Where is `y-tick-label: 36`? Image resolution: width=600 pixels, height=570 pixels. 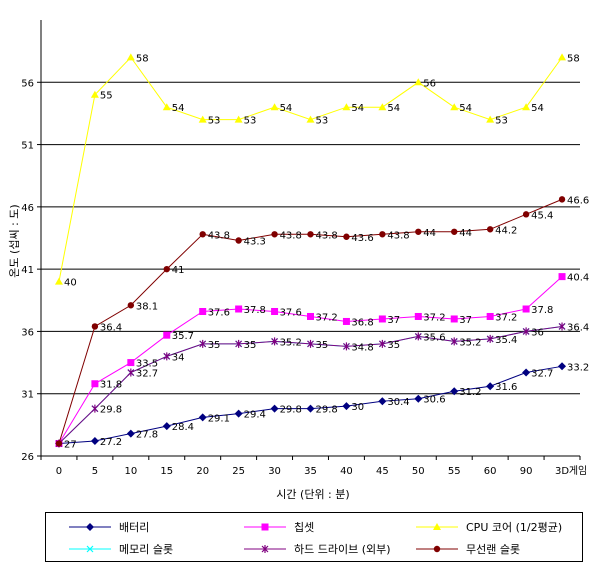 y-tick-label: 36 is located at coordinates (27, 332).